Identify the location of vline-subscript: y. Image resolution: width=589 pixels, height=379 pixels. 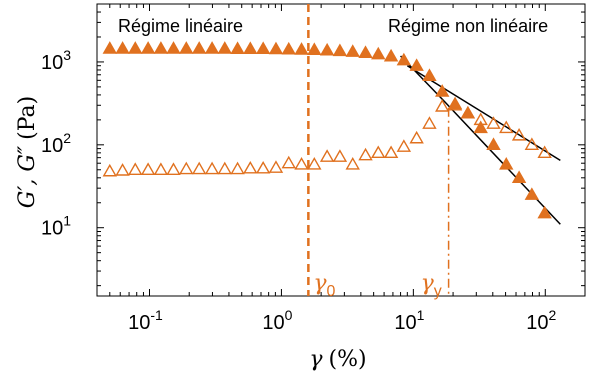
(438, 291).